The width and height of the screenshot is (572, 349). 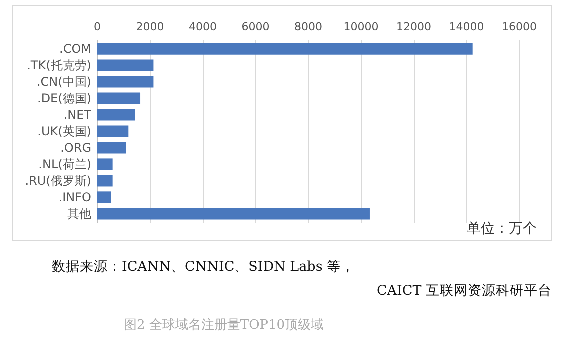 I want to click on source-note: 数据来源：ICANN、CNNIC、SIDN Labs 等，, so click(x=204, y=267).